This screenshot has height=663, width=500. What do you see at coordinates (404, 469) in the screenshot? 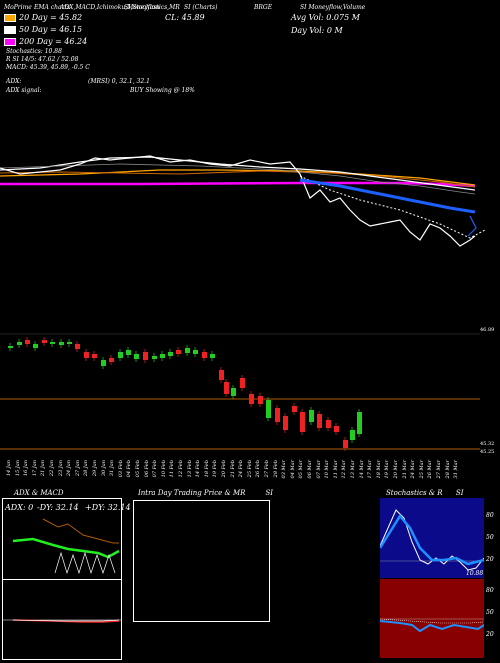
I see `date-label: 21 Mar` at bounding box center [404, 469].